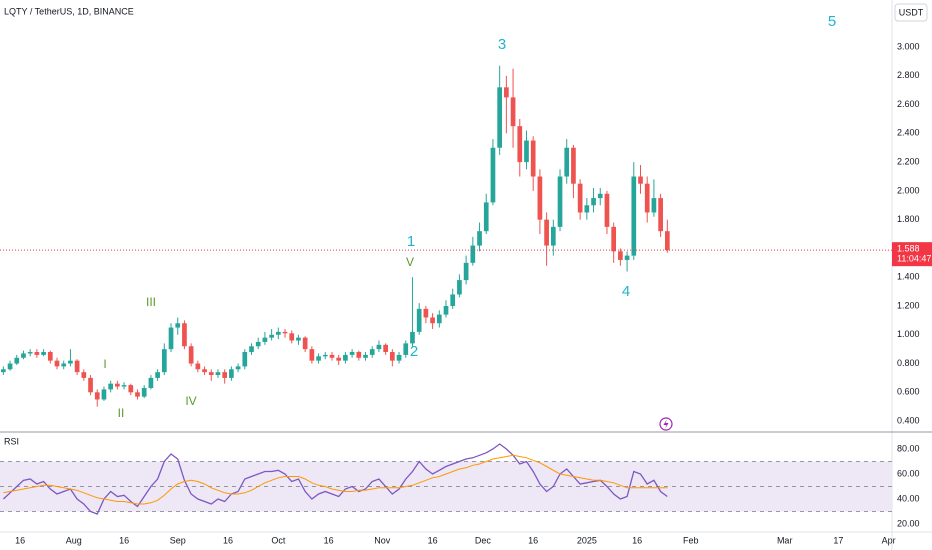 This screenshot has width=932, height=550. Describe the element at coordinates (908, 190) in the screenshot. I see `y-tick-label: 2.000` at that location.